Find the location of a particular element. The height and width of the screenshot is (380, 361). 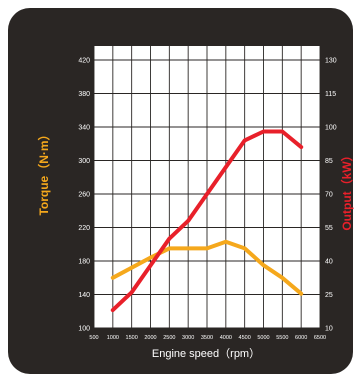

left-tick-label: 340 is located at coordinates (84, 128).